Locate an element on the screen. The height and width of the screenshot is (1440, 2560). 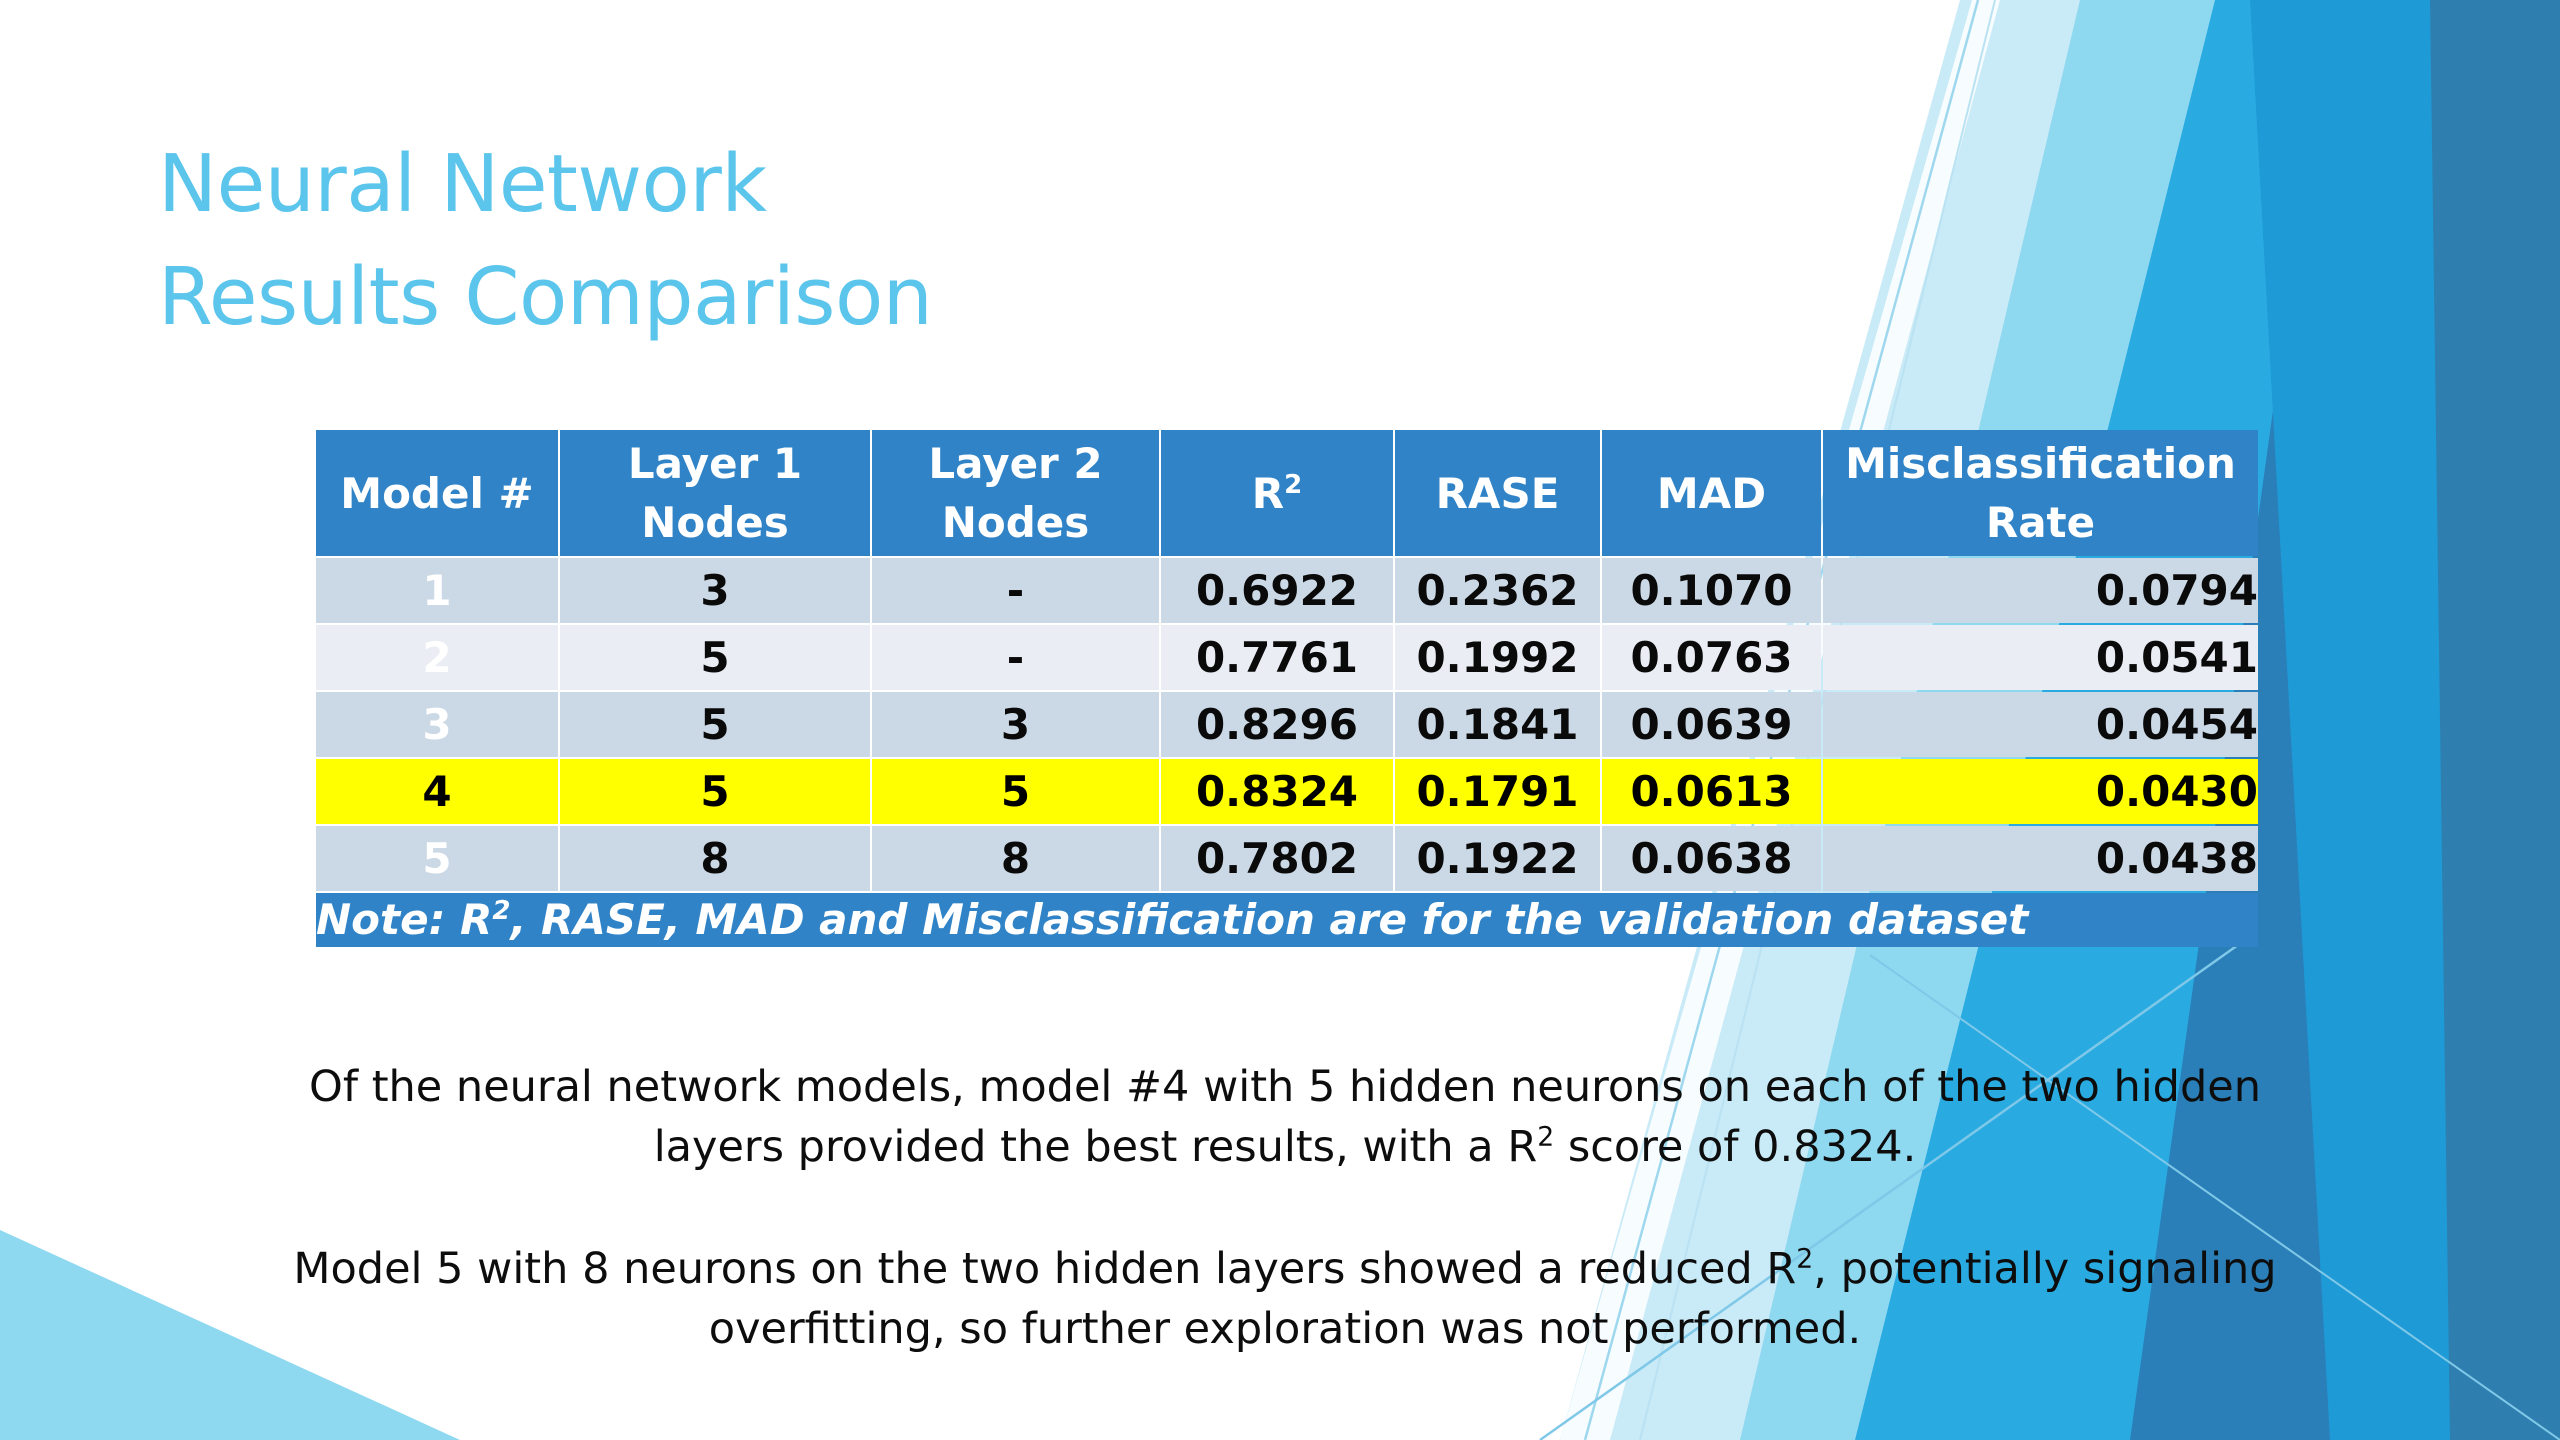
cell-misclassification: 0.0430 is located at coordinates (2040, 791).